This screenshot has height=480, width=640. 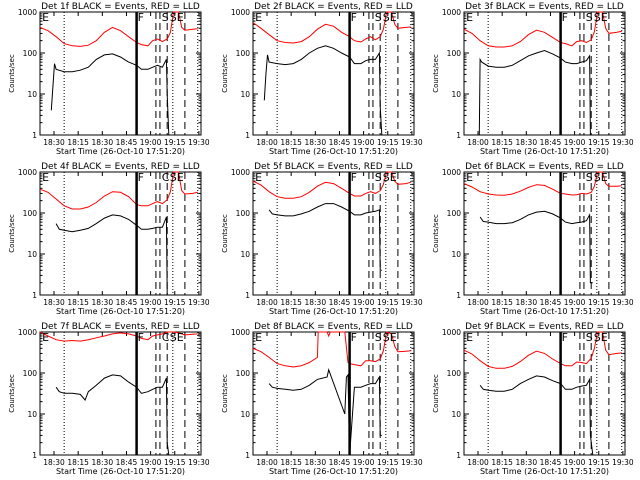 I want to click on chart-title: Det 1f BLACK = Events, RED = LLD, so click(x=120, y=7).